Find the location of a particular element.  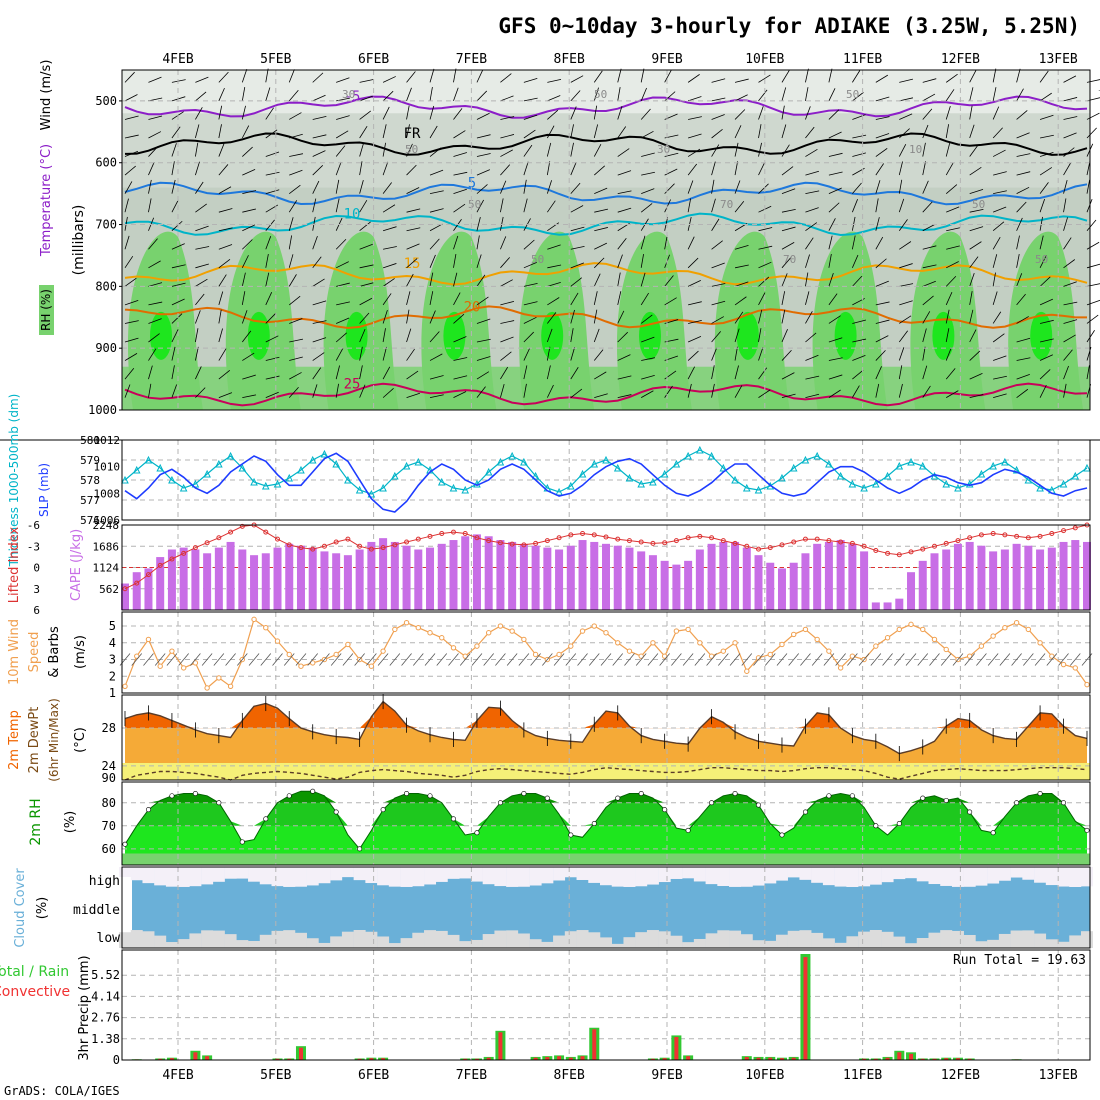

lifted-index-axis-label: Lifted Index is located at coordinates (14, 564).